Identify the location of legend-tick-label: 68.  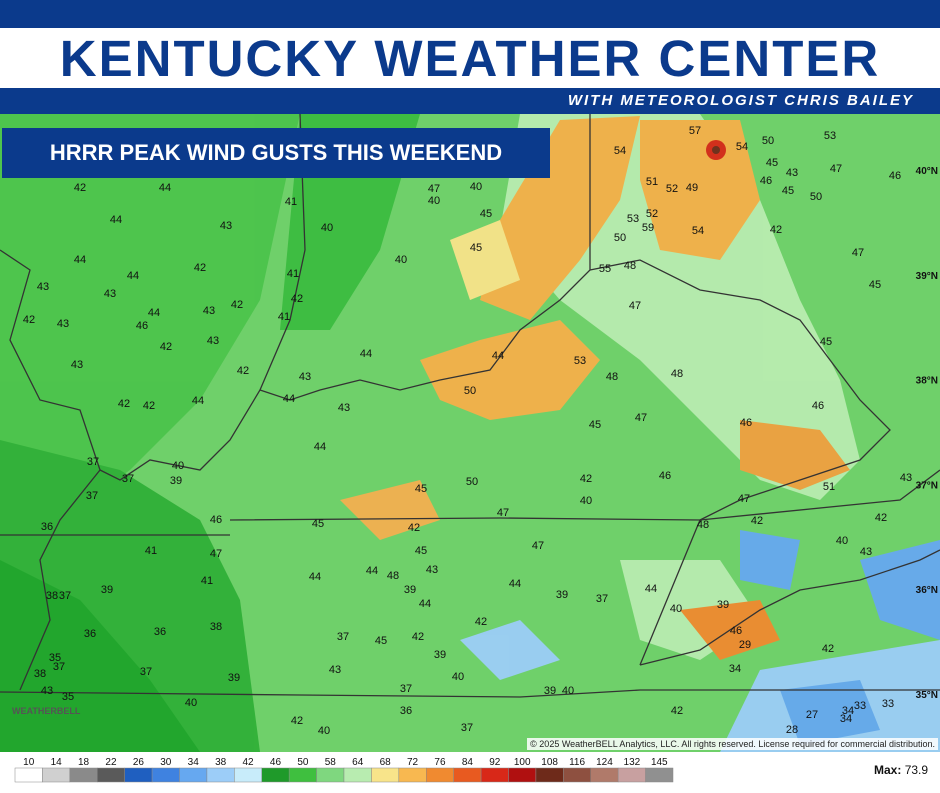
(386, 762).